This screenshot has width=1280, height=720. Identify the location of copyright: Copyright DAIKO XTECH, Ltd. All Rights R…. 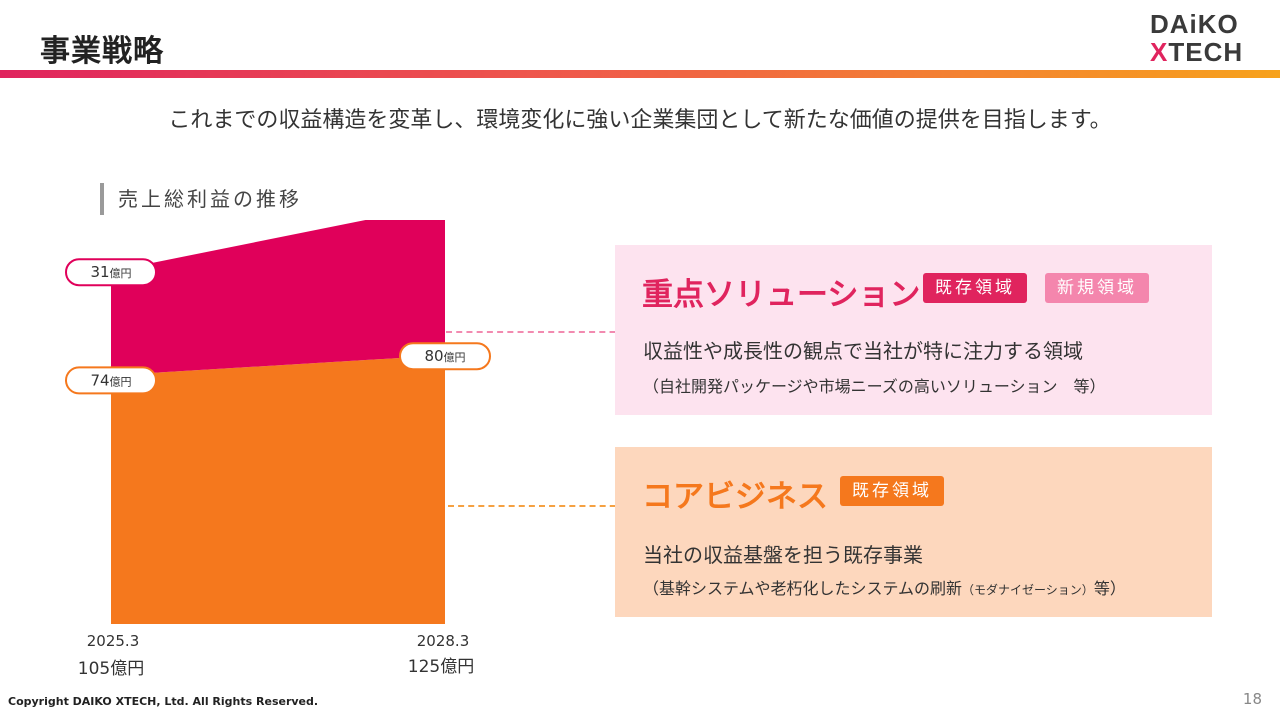
(163, 701).